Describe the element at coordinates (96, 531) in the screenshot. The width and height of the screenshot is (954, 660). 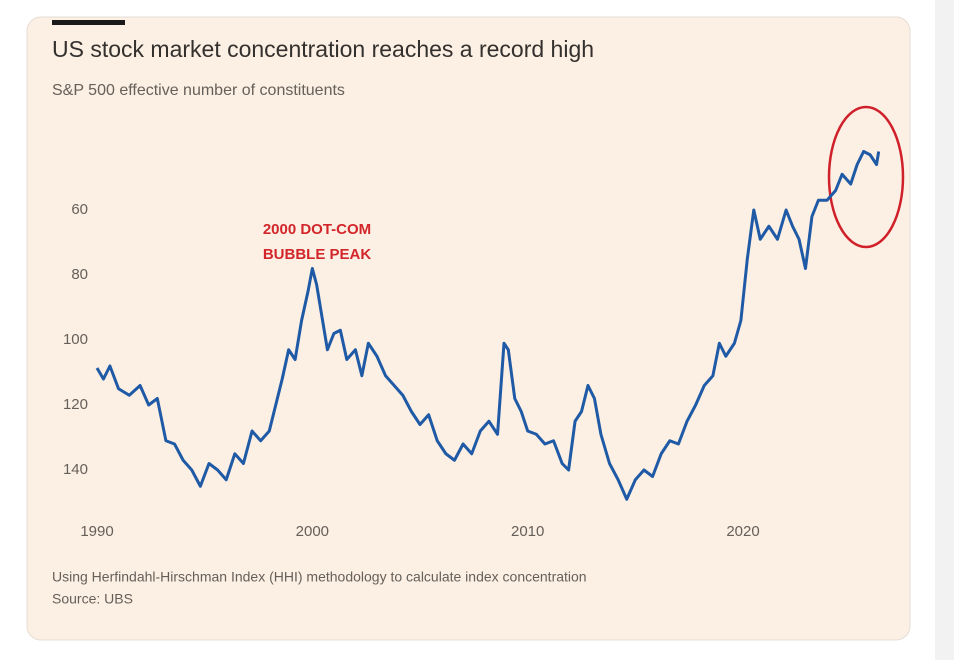
I see `x-tick-label: 1990` at that location.